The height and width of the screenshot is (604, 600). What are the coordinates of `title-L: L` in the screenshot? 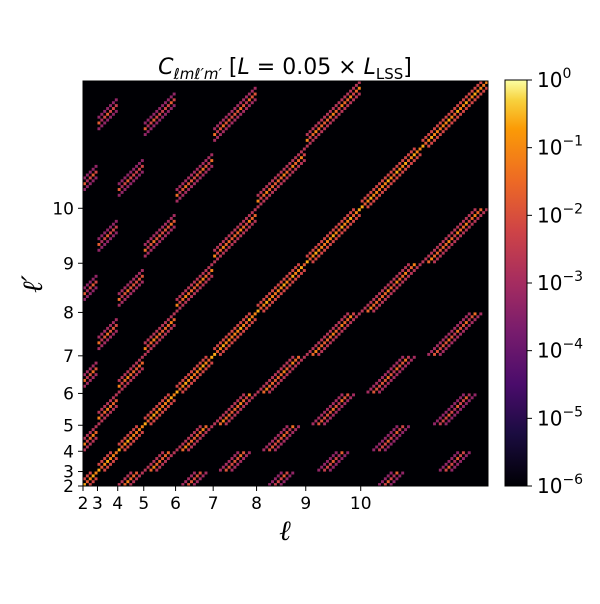 It's located at (244, 67).